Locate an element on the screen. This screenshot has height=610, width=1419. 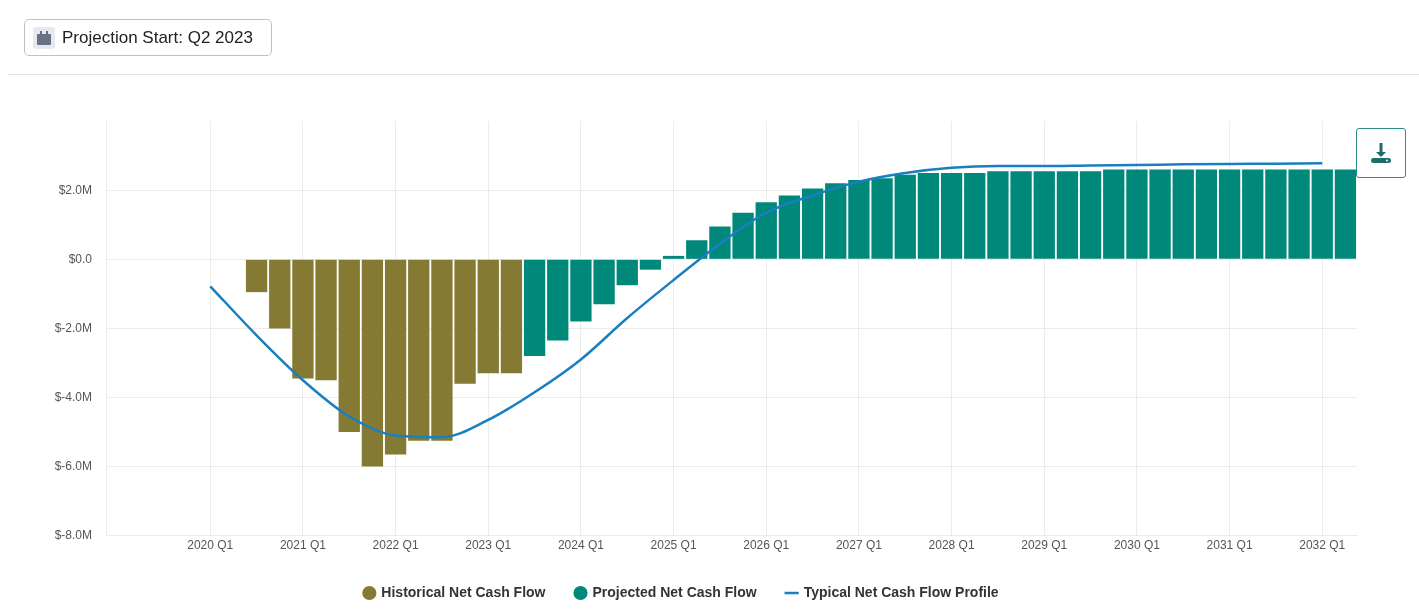
x-tick-label: 2029 Q1 is located at coordinates (1044, 545).